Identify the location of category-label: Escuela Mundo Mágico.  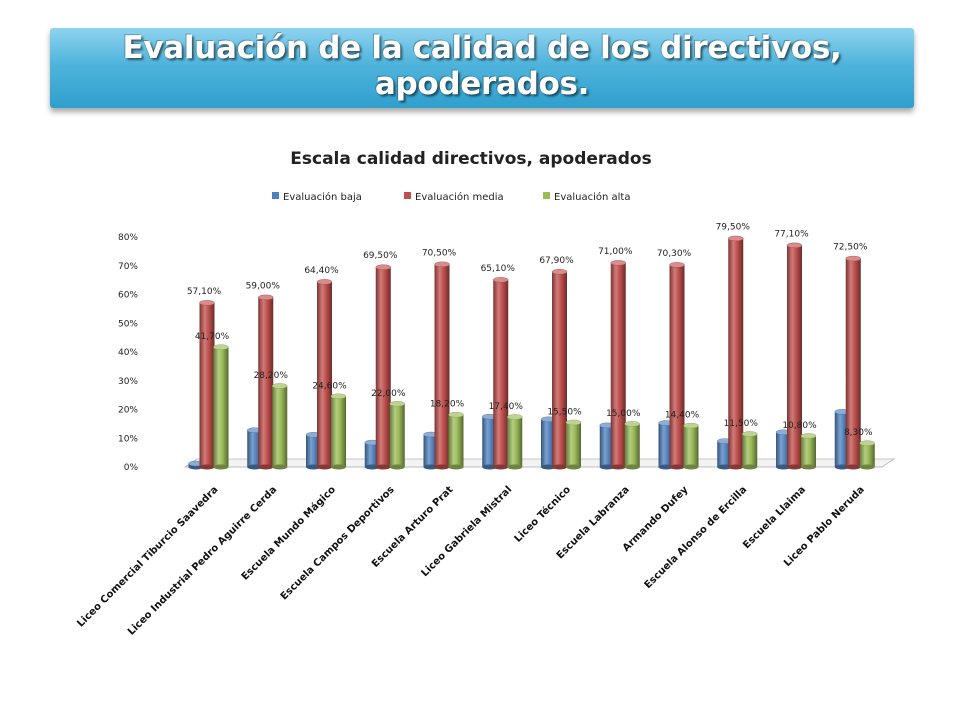
(288, 533).